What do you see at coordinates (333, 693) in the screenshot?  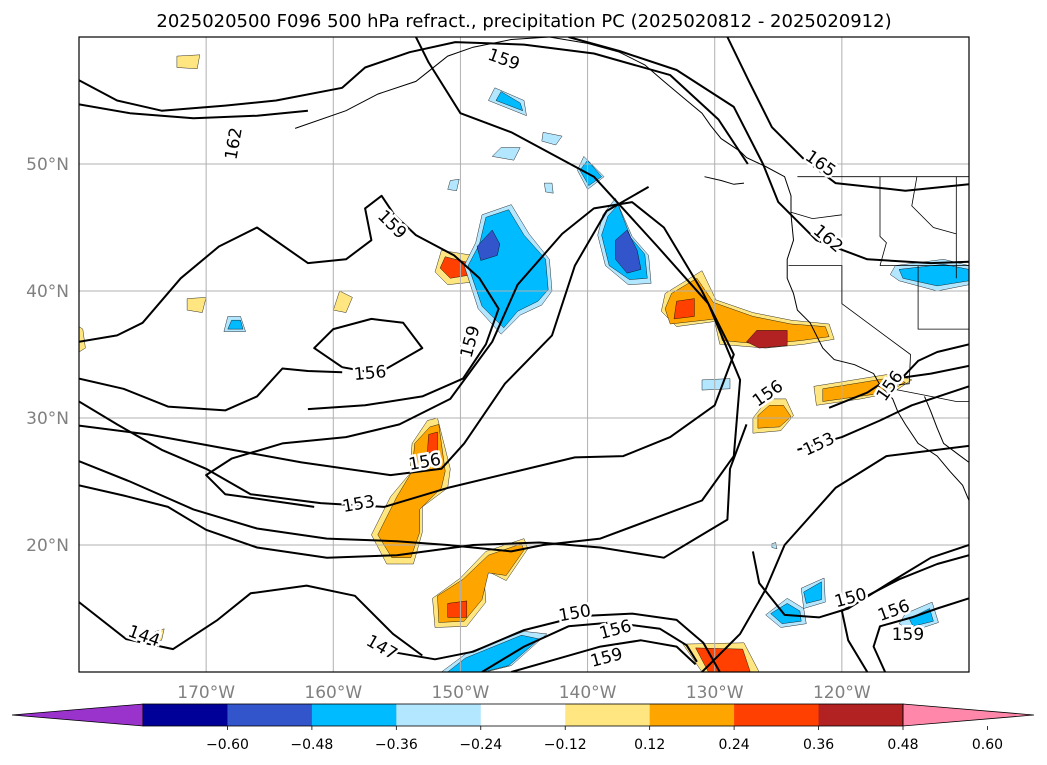 I see `x-tick-label: 160°W` at bounding box center [333, 693].